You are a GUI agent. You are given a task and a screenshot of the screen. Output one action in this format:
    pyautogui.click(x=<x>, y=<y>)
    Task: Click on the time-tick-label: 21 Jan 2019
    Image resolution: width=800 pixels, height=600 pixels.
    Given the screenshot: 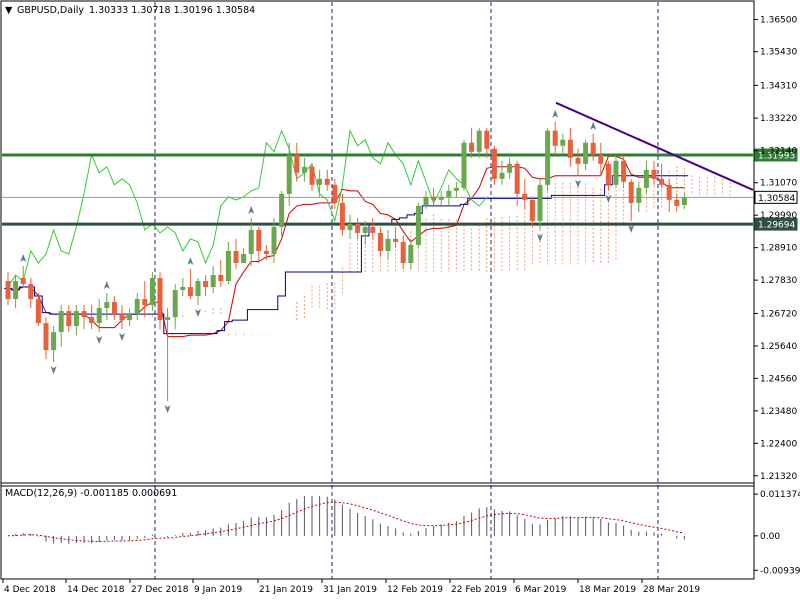 What is the action you would take?
    pyautogui.click(x=286, y=590)
    